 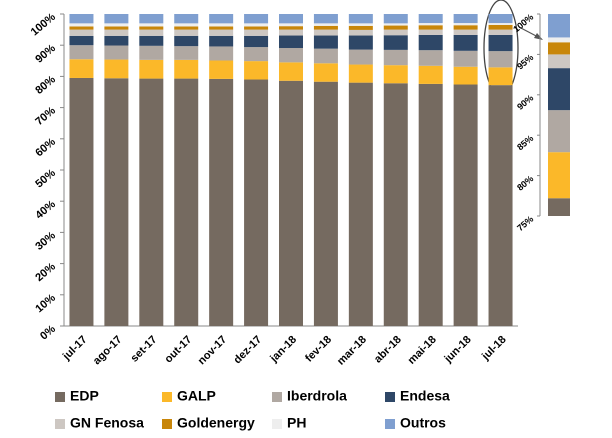 I want to click on y-tick-label: 0%, so click(x=48, y=333).